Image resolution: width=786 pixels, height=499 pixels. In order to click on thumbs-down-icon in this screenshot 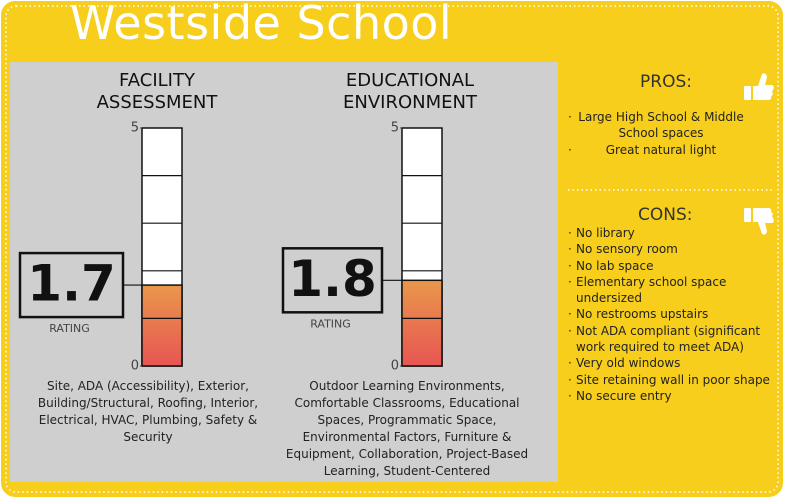, I will do `click(759, 221)`.